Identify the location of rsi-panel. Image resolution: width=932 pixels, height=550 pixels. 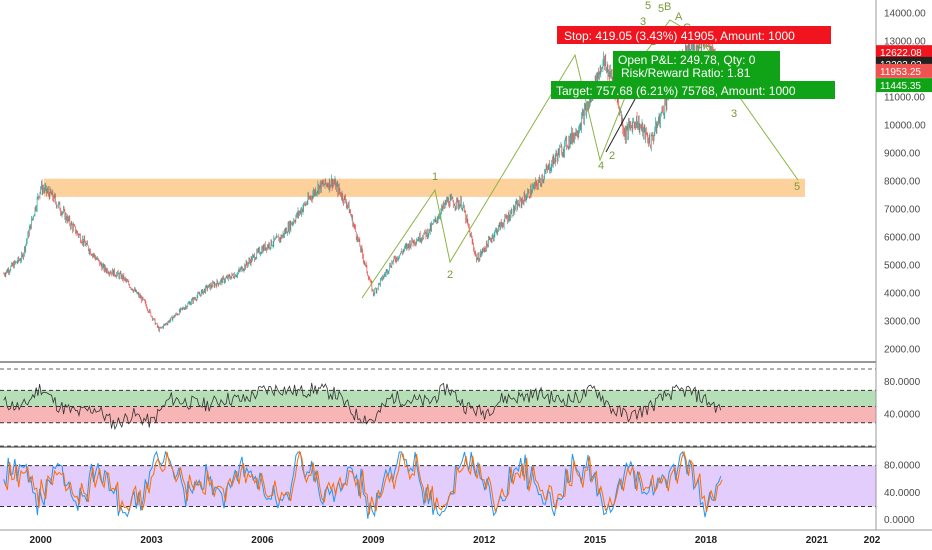
(438, 404).